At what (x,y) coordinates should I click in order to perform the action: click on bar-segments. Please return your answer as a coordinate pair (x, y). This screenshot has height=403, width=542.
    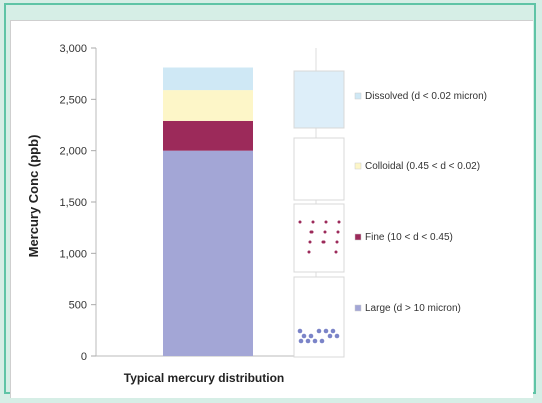
    Looking at the image, I should click on (208, 211).